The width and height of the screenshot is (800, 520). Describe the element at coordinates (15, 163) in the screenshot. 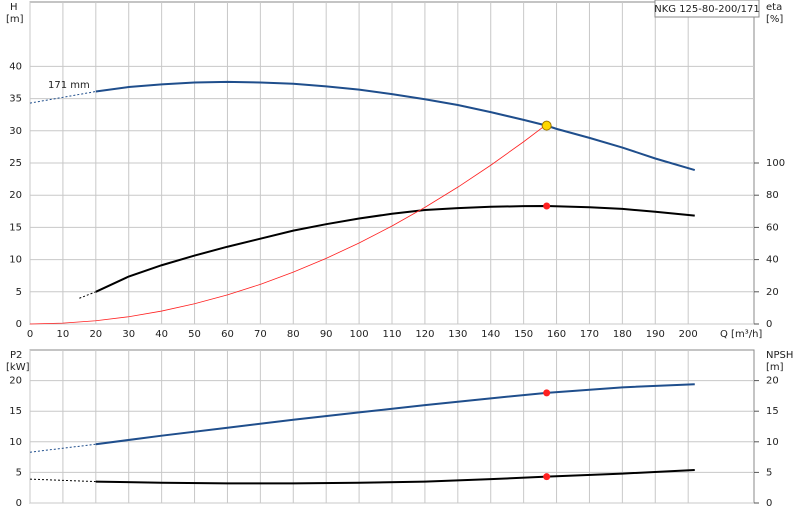

I see `y-tick-label: 25` at that location.